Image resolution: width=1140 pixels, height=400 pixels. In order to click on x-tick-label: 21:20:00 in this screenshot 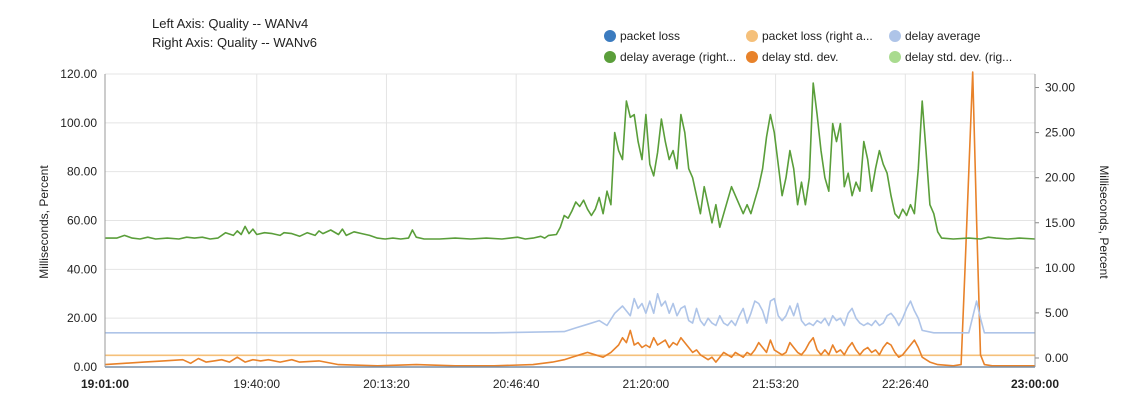, I will do `click(646, 384)`.